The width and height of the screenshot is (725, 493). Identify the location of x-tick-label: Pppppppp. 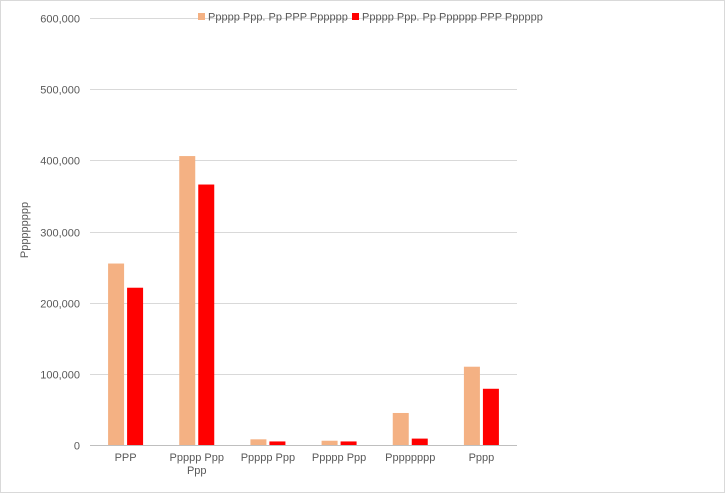
(410, 458).